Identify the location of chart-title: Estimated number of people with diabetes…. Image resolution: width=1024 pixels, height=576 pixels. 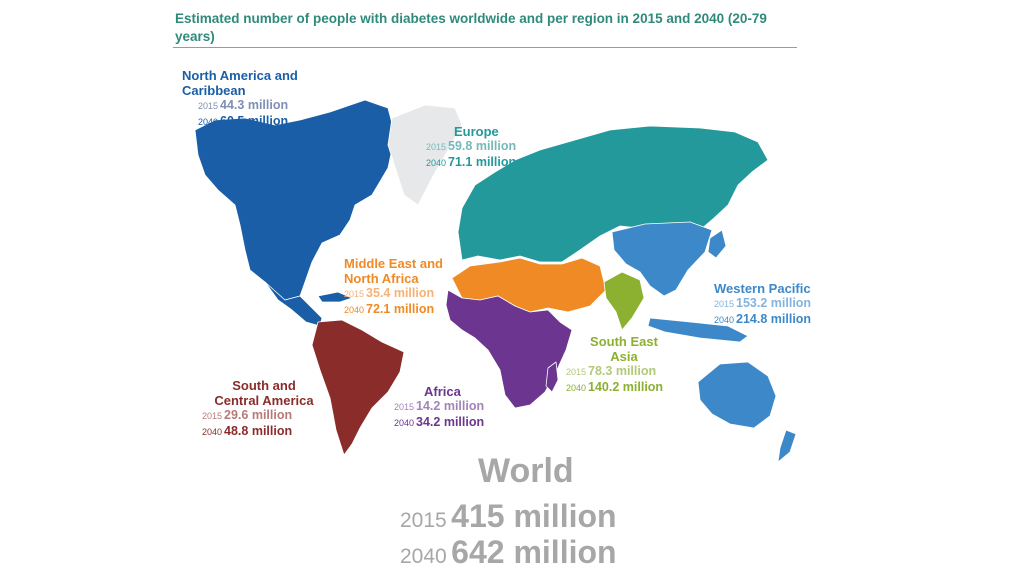
(471, 27).